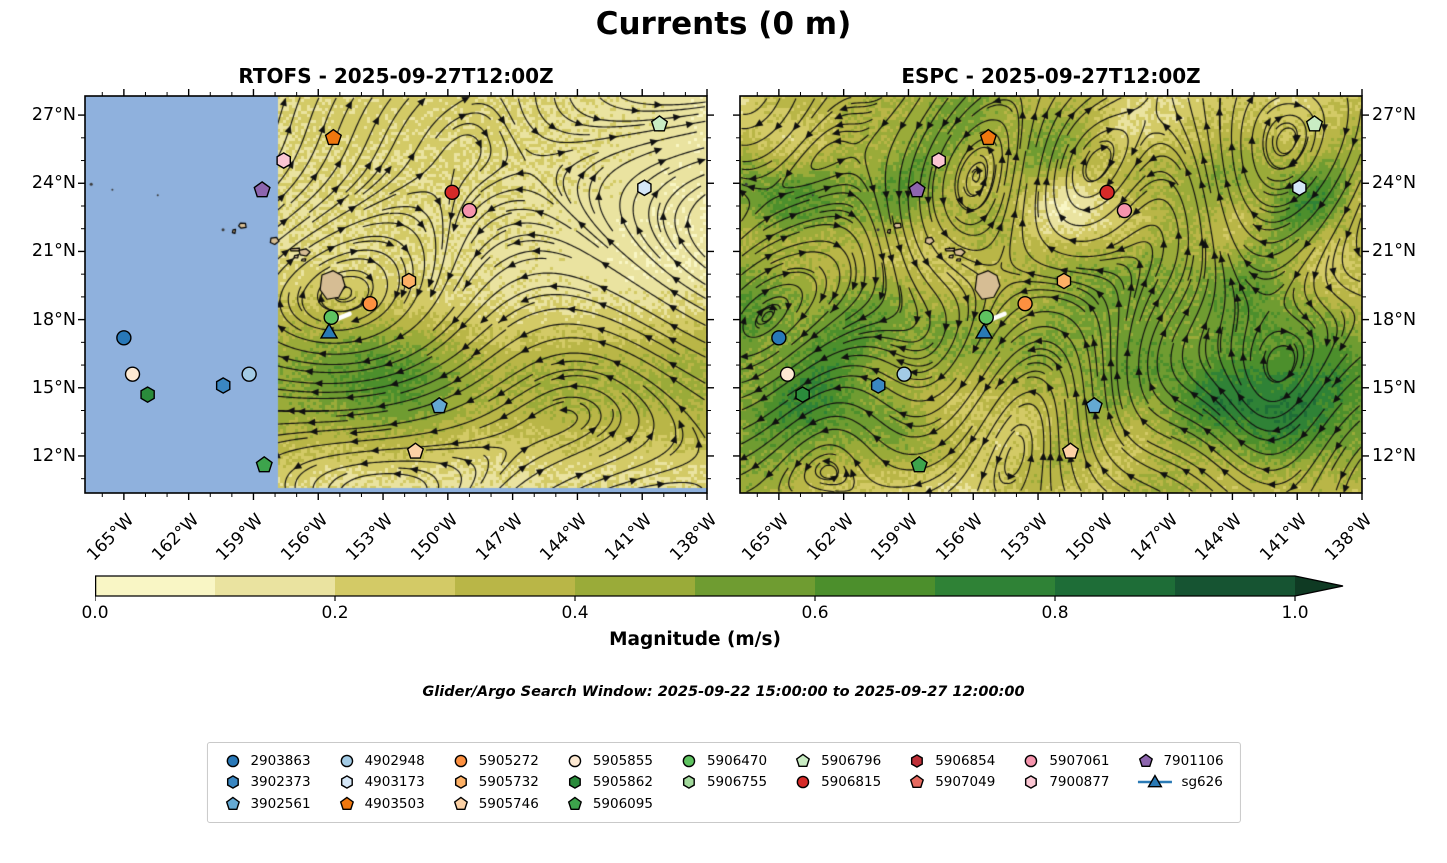  I want to click on colorbar, so click(719, 588).